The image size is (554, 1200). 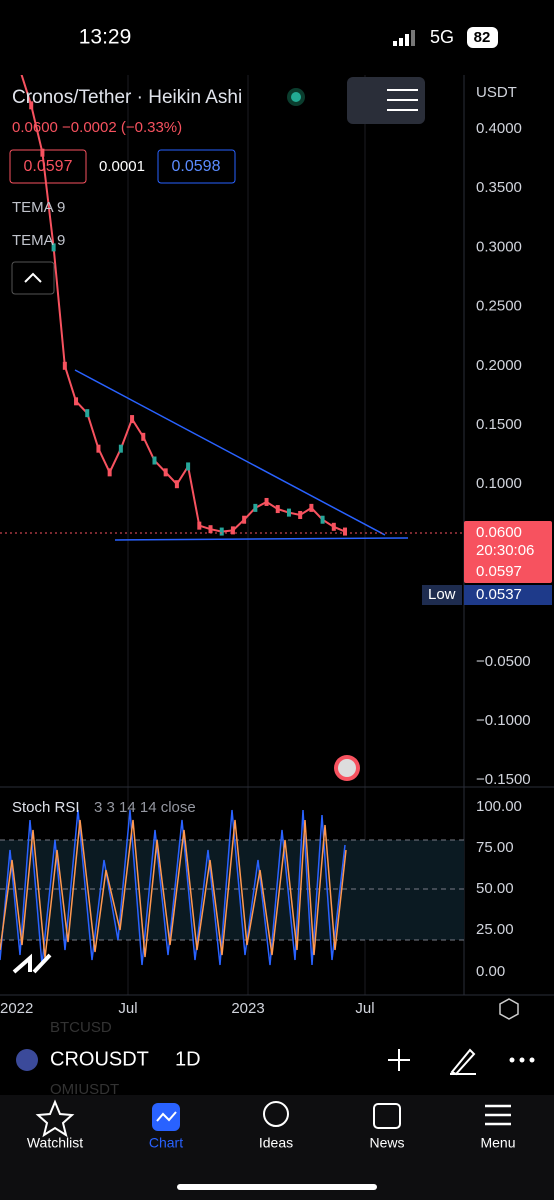 I want to click on tab-news: News, so click(x=386, y=1143).